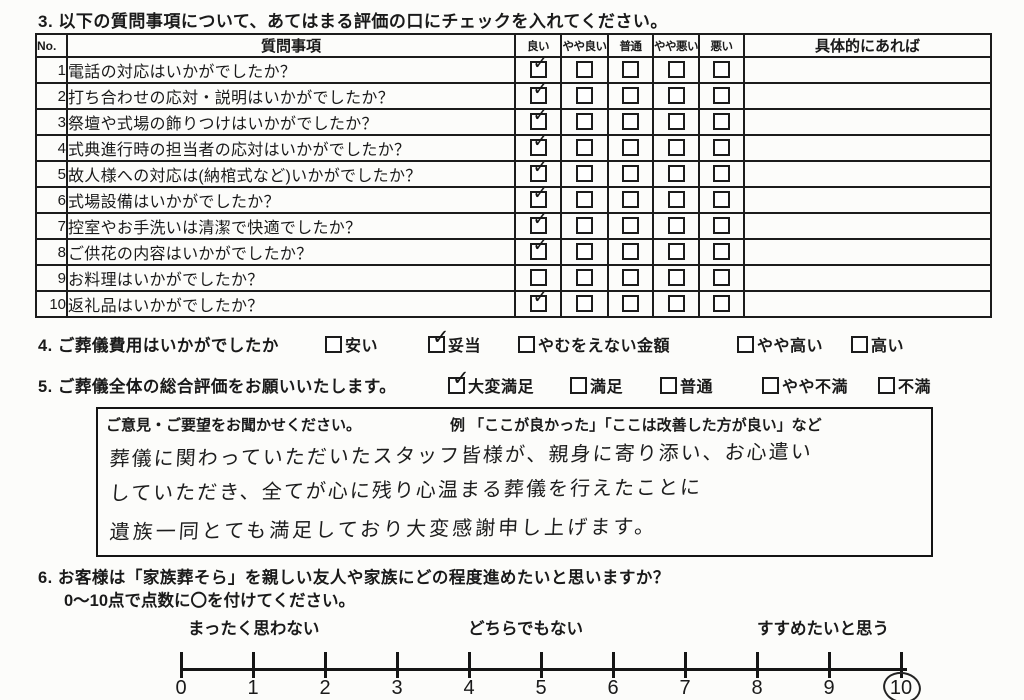 The height and width of the screenshot is (700, 1024). I want to click on overall-checkbox-0: ✓, so click(459, 381).